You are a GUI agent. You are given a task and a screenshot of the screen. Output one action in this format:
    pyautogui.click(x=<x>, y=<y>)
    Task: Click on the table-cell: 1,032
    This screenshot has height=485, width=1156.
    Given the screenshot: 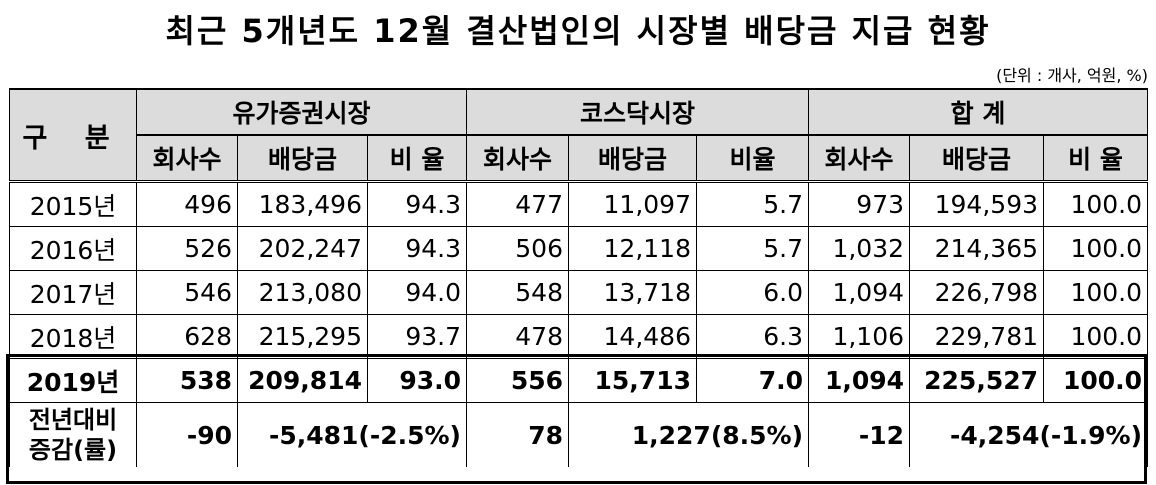 What is the action you would take?
    pyautogui.click(x=859, y=248)
    